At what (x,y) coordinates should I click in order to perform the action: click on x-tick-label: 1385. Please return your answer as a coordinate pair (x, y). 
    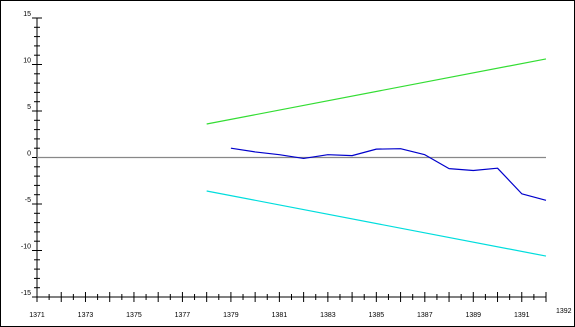
    Looking at the image, I should click on (377, 315).